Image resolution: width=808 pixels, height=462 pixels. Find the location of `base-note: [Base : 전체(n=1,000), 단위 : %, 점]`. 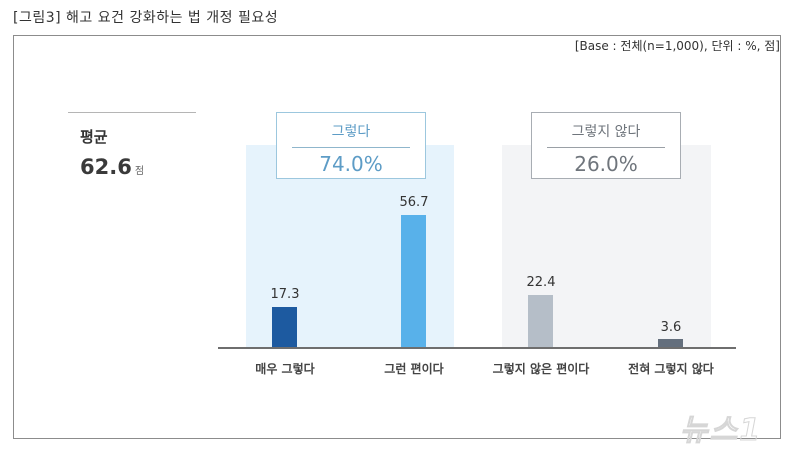

base-note: [Base : 전체(n=1,000), 단위 : %, 점] is located at coordinates (677, 46).